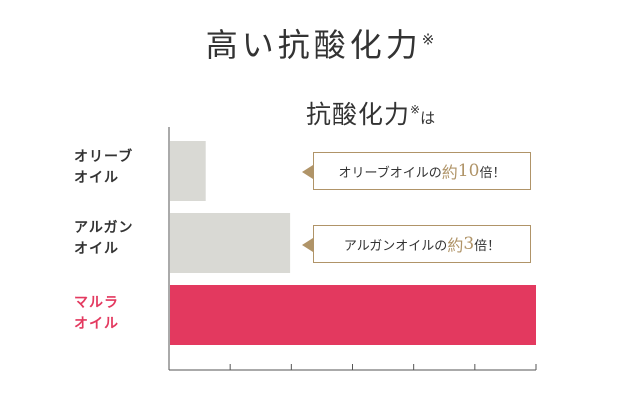  What do you see at coordinates (188, 171) in the screenshot?
I see `bar-olive` at bounding box center [188, 171].